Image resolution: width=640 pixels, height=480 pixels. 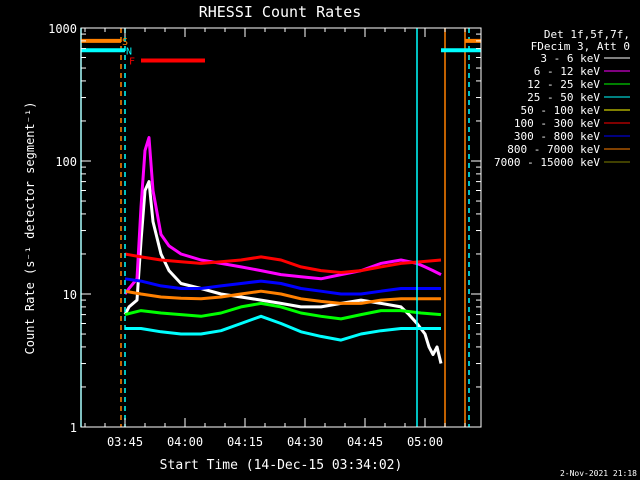 I want to click on x-tick-label: 04:30, so click(x=305, y=442).